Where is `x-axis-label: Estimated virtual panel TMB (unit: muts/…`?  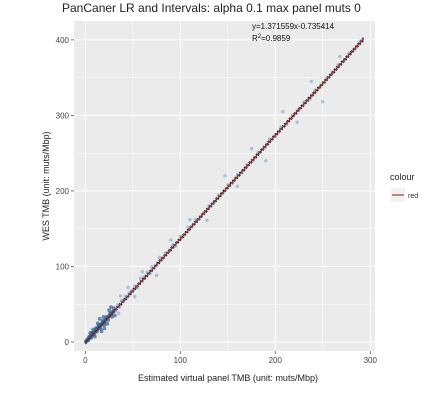
x-axis-label: Estimated virtual panel TMB (unit: muts/… is located at coordinates (228, 378).